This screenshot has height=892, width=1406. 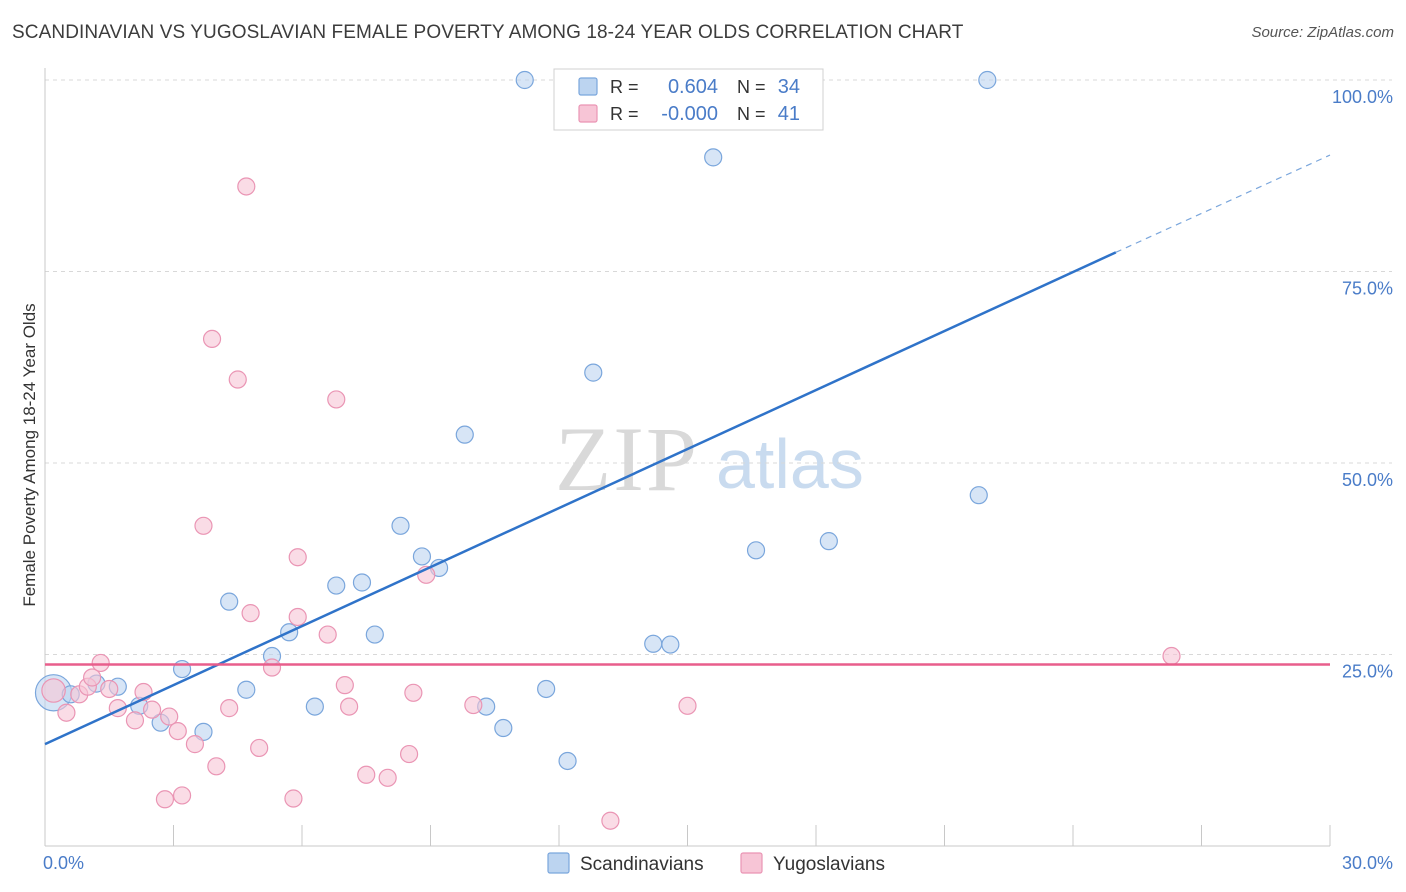 I want to click on stats-r-value: 0.604, so click(x=693, y=87).